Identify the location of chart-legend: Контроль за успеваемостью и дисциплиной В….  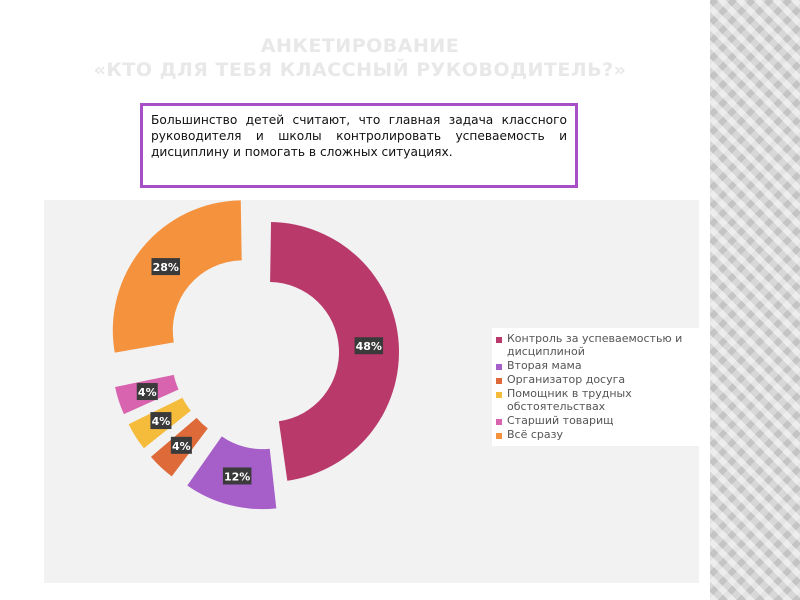
(595, 387).